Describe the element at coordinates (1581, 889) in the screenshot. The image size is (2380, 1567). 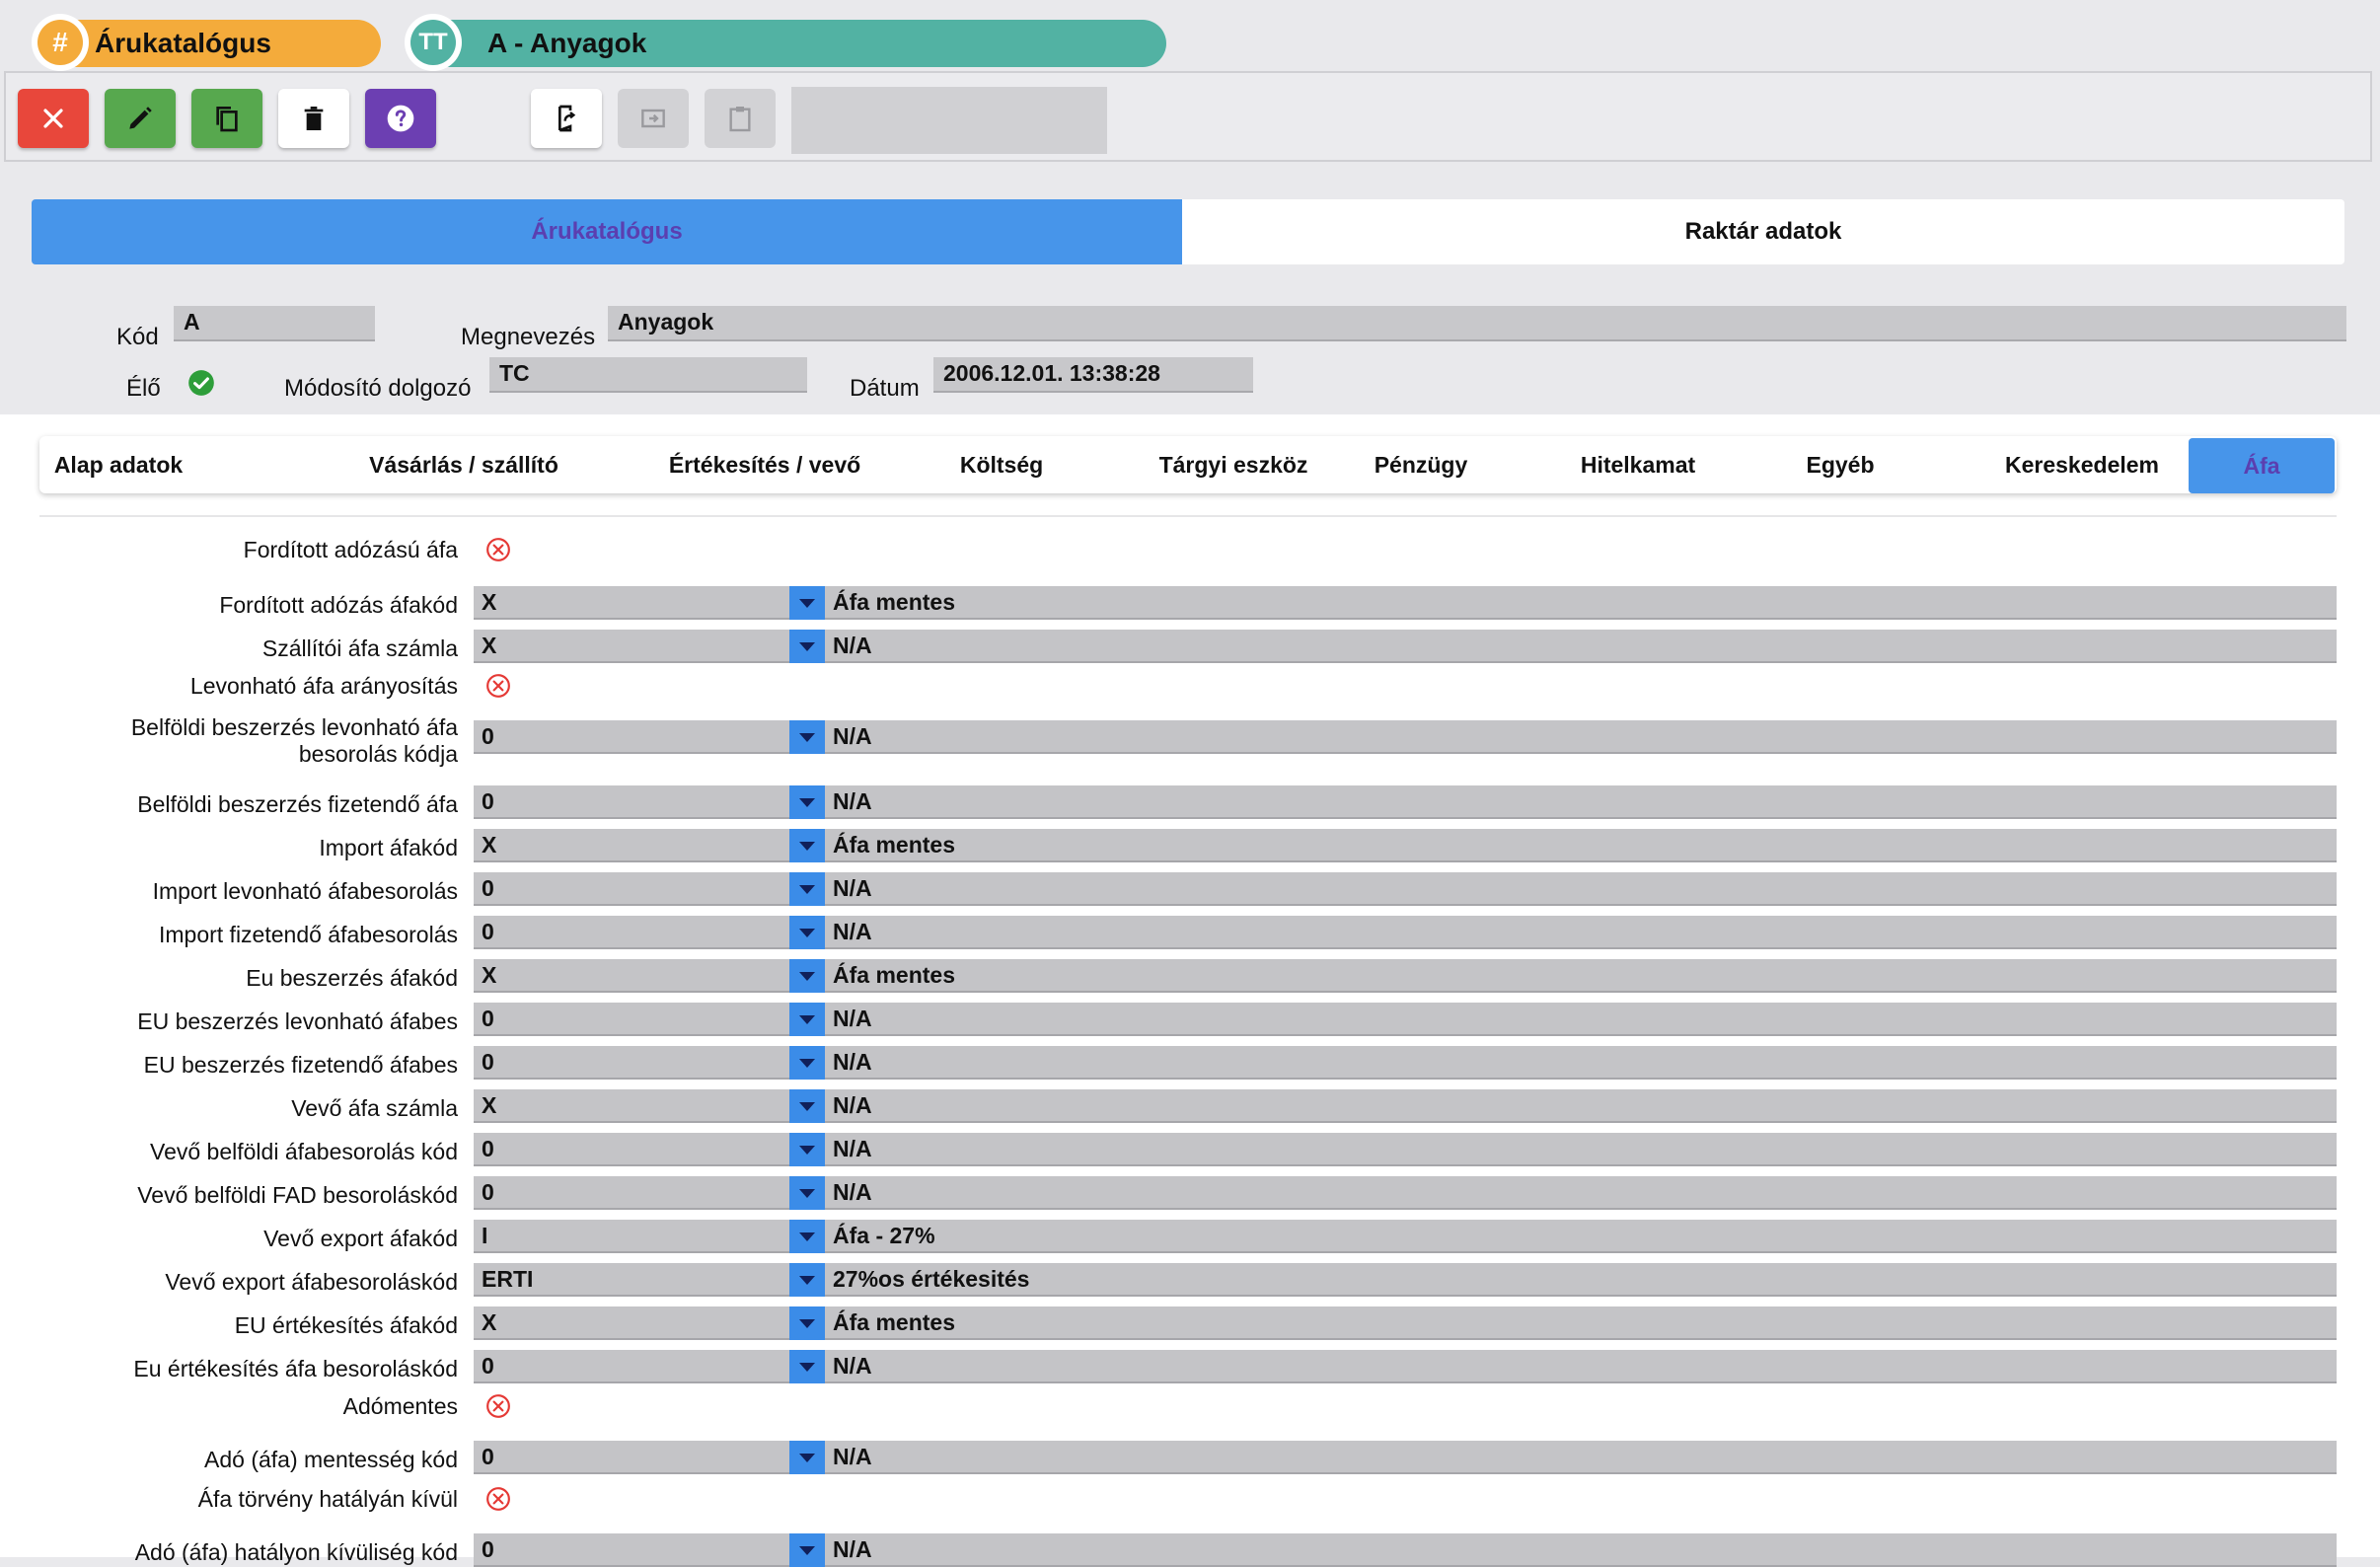
I see `row-7-description: N/A` at that location.